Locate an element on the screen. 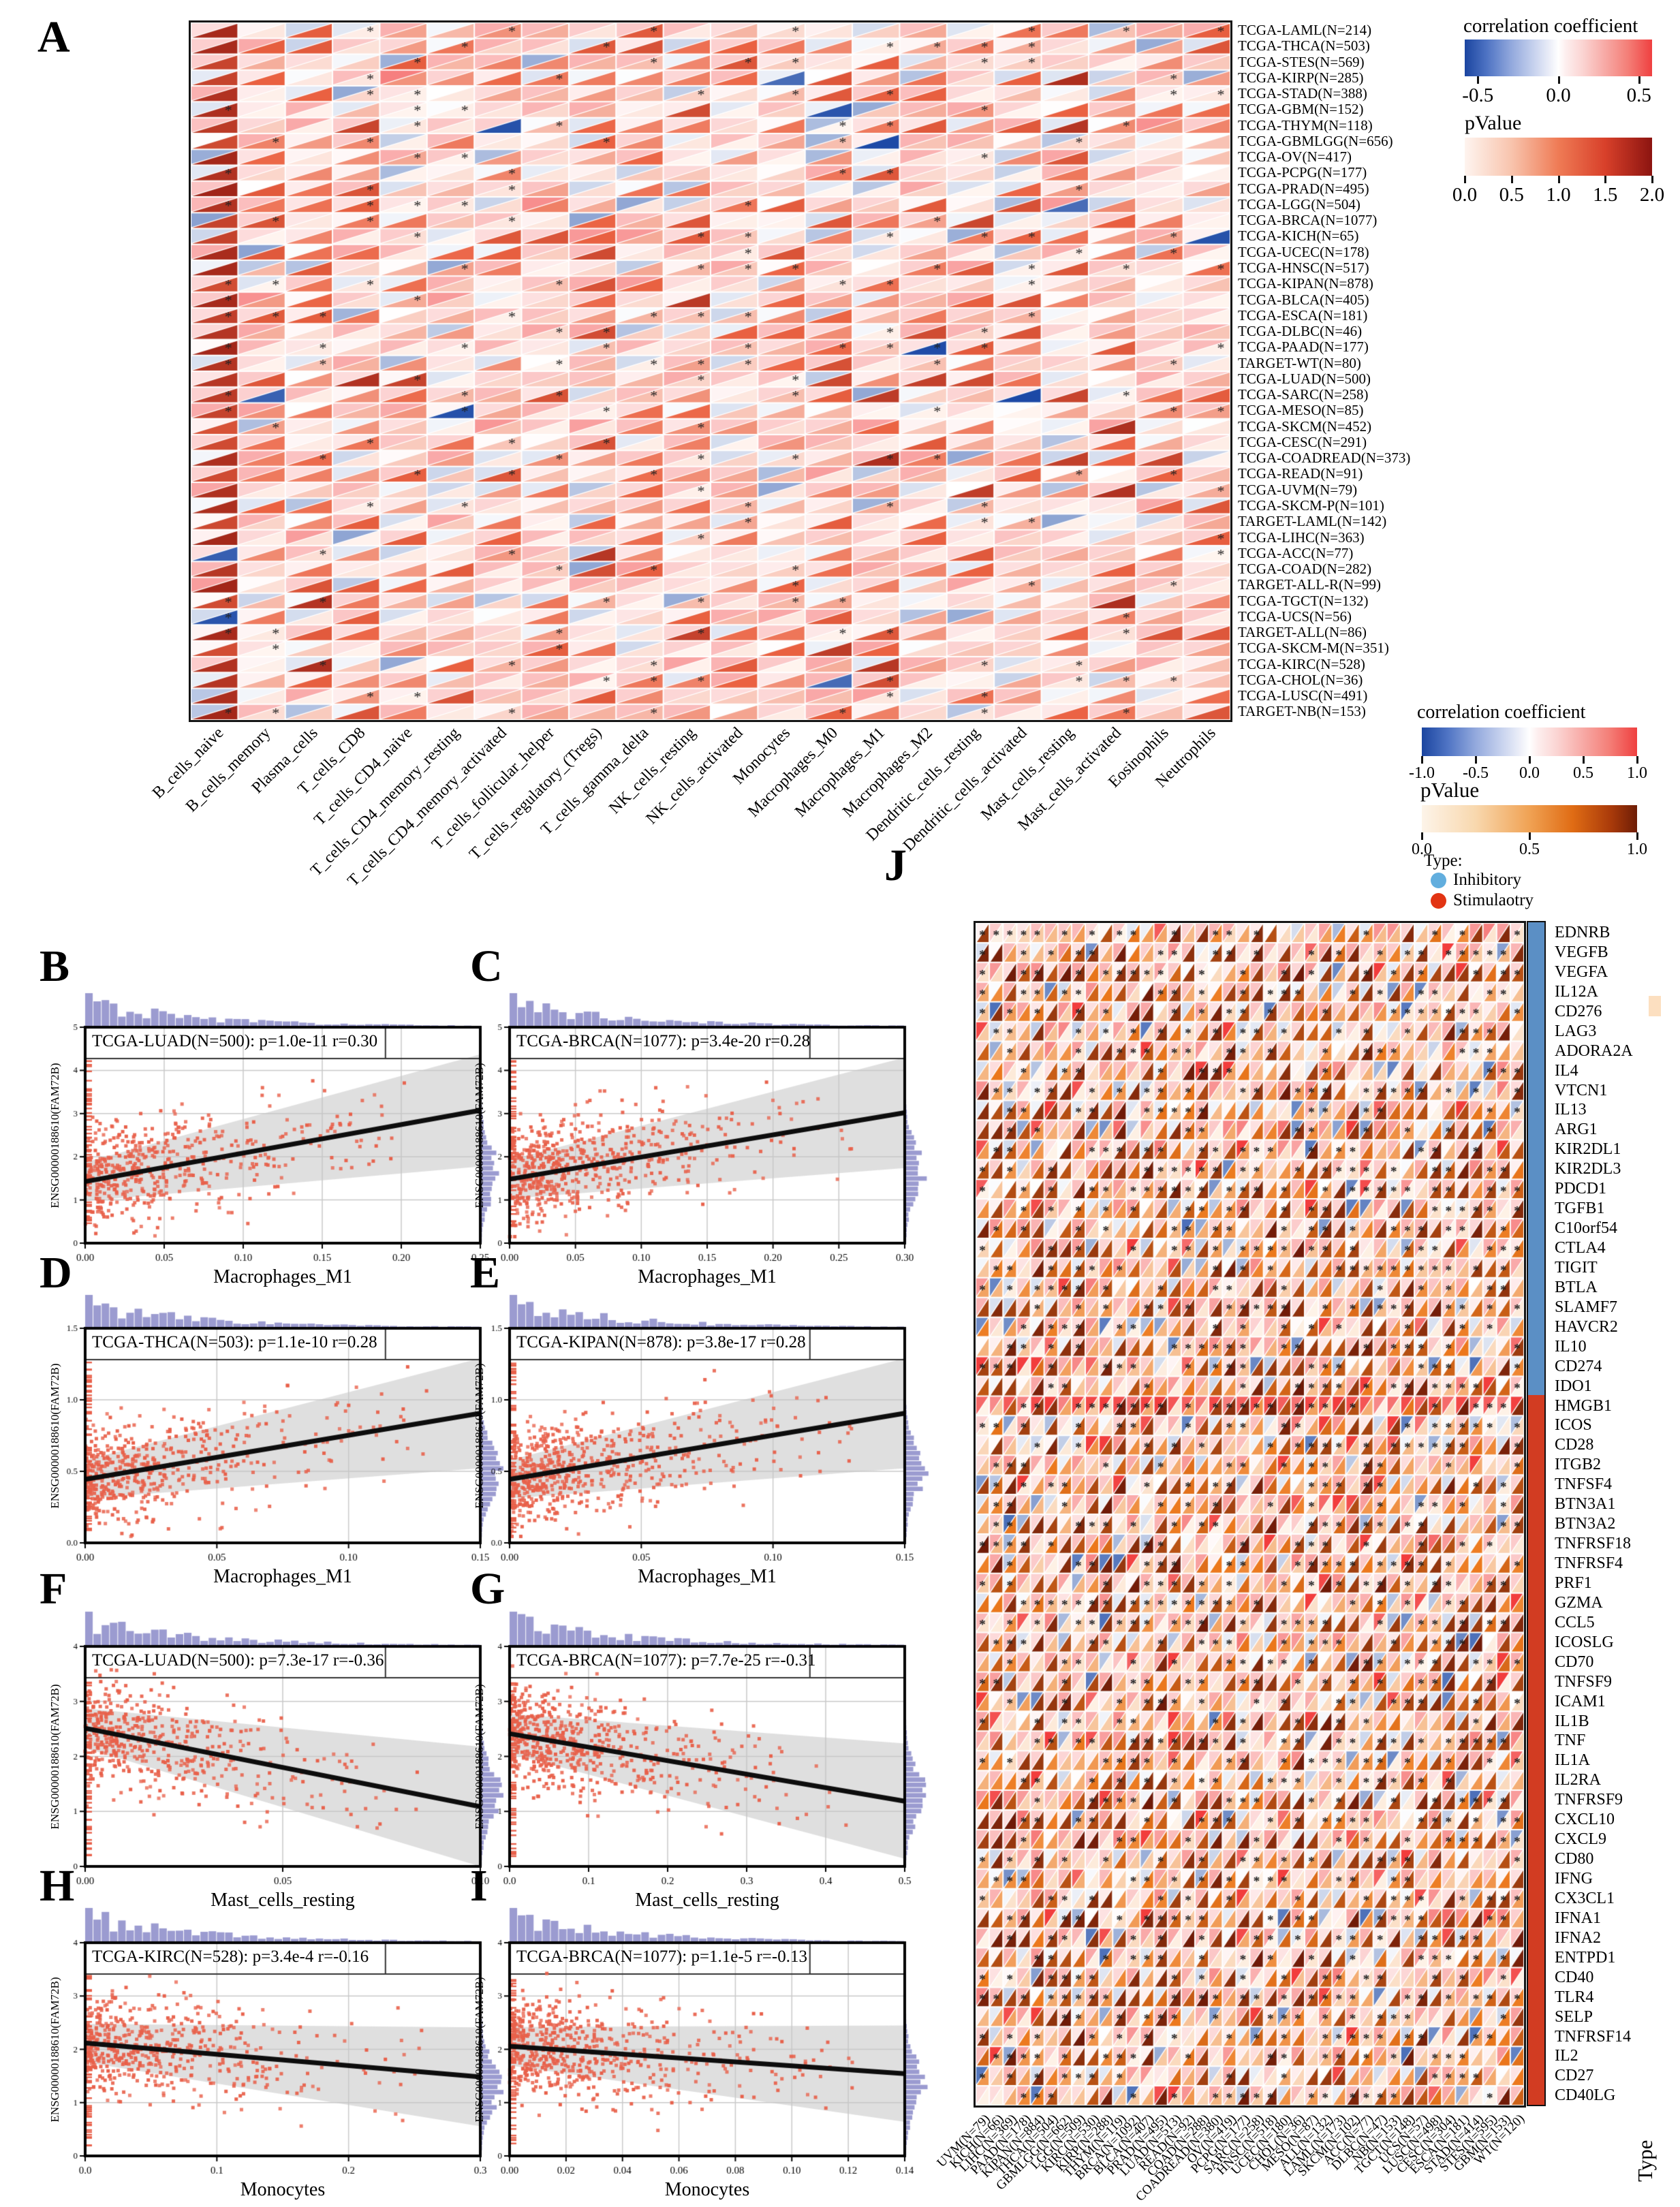 This screenshot has height=2207, width=1680. panel-a-pvalue-ticks: 0.0 0.5 1.0 1.5 2.0 is located at coordinates (1558, 191).